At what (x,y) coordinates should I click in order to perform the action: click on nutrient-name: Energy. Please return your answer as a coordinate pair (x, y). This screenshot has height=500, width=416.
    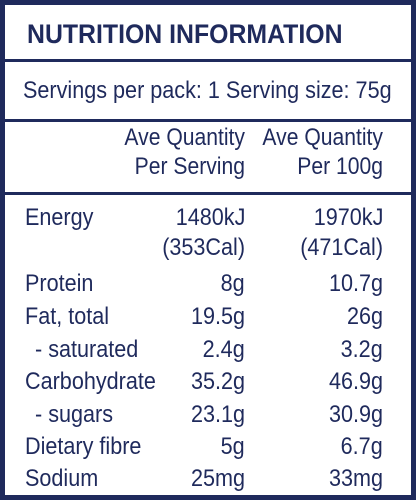
    Looking at the image, I should click on (59, 217).